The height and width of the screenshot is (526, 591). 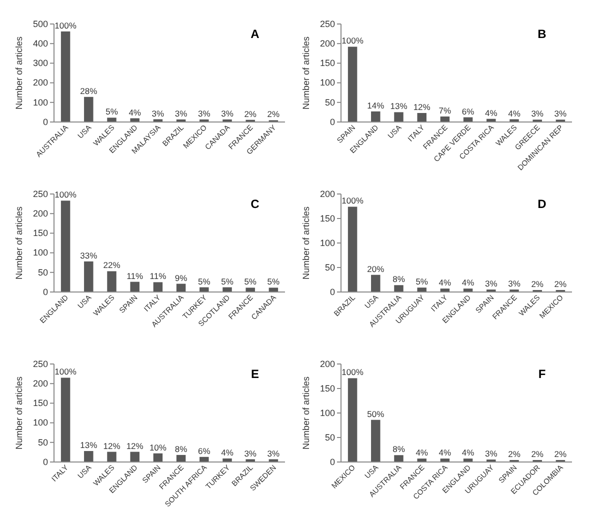 What do you see at coordinates (40, 23) in the screenshot?
I see `y-tick-label: 500` at bounding box center [40, 23].